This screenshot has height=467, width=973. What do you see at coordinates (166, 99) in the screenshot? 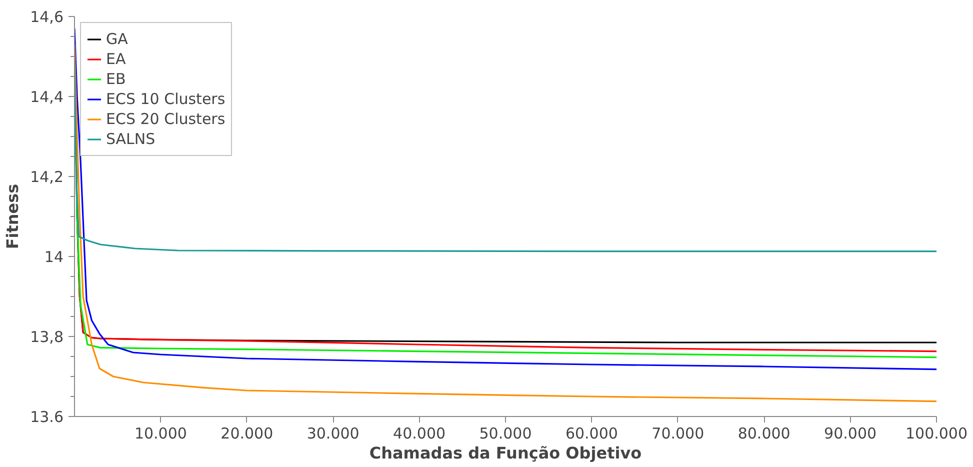
I see `legend-label: ECS 10 Clusters` at bounding box center [166, 99].